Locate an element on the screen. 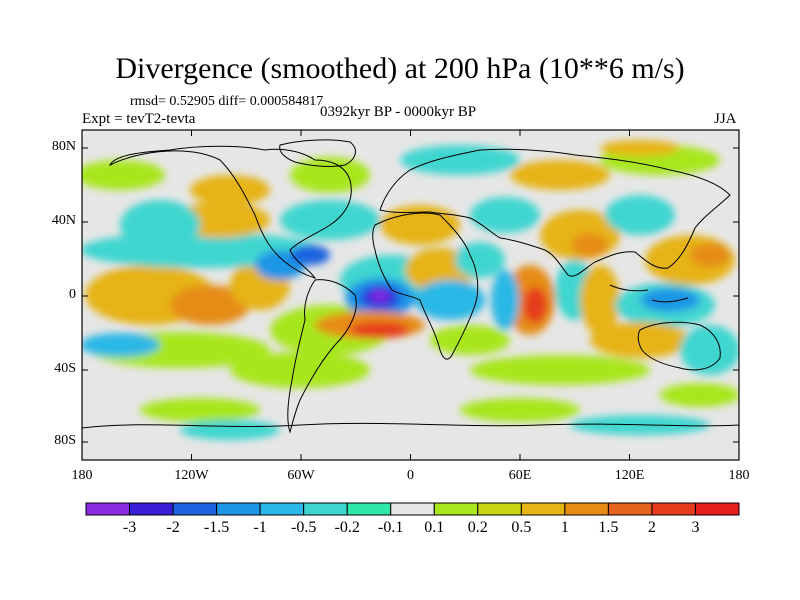 This screenshot has height=600, width=800. south-america-coast is located at coordinates (322, 356).